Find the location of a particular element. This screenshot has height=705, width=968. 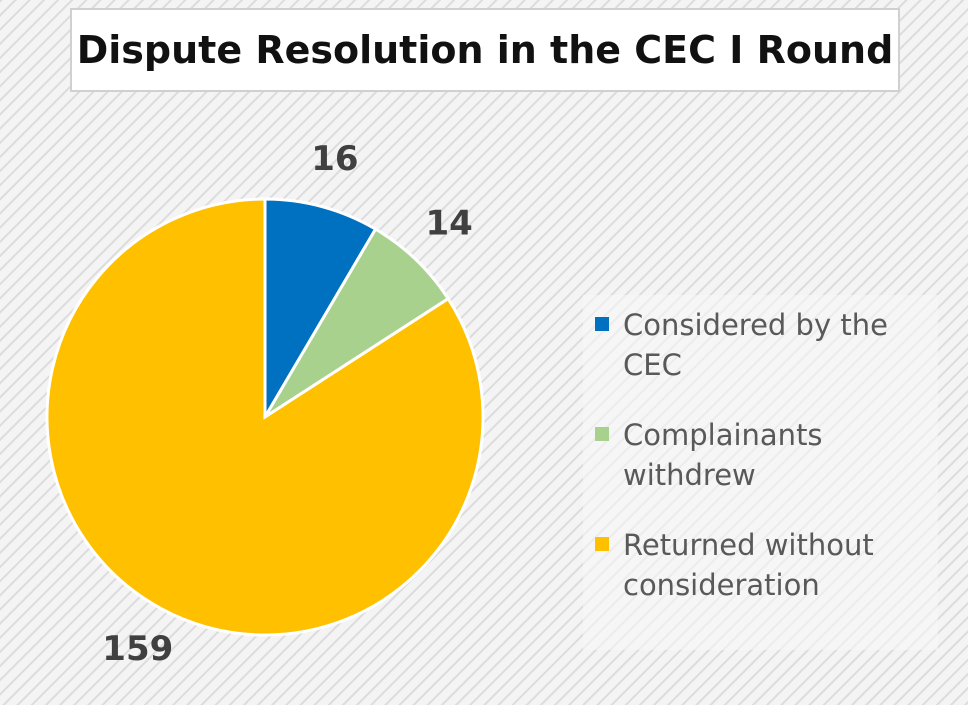

legend-item: Returned without consideration is located at coordinates (762, 565).